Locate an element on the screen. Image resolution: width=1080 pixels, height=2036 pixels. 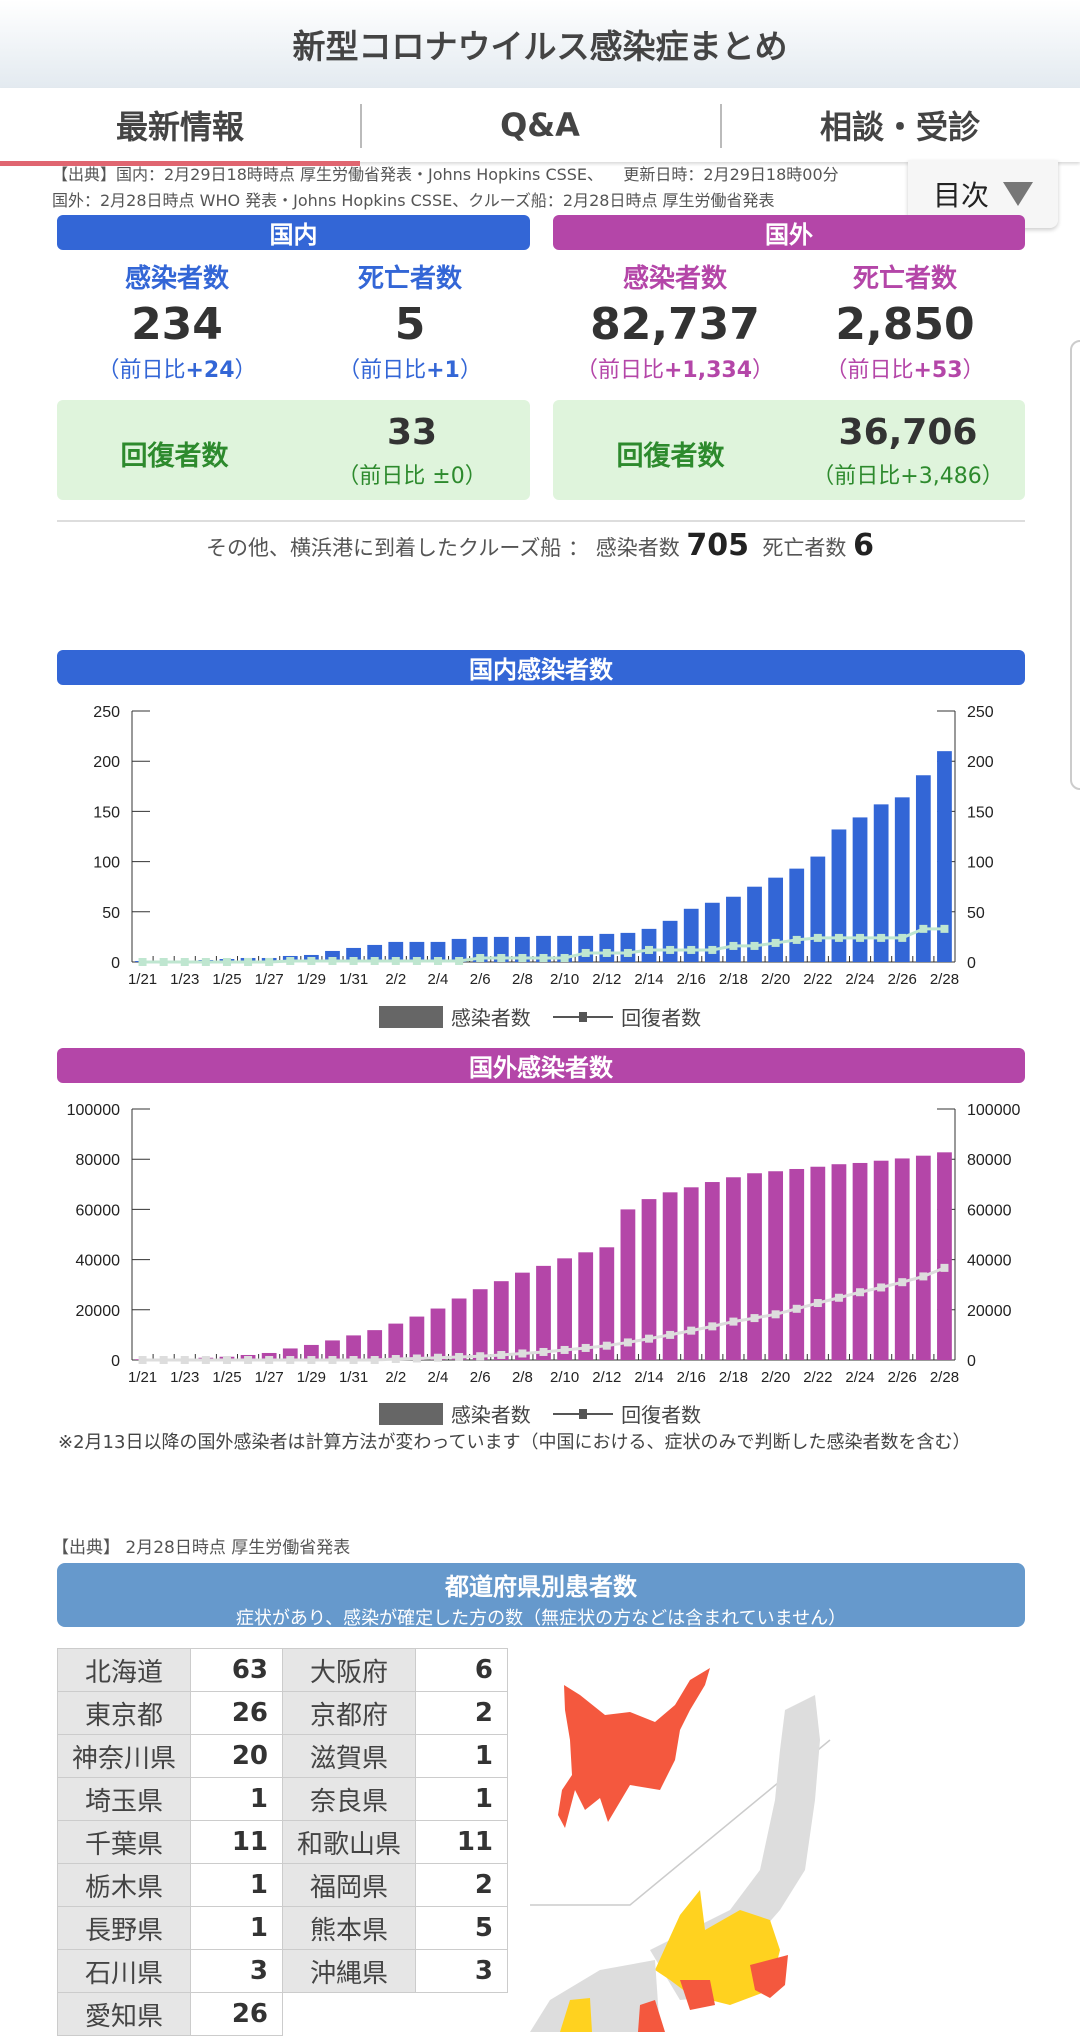
x-tick-label: 2/16 is located at coordinates (691, 979).